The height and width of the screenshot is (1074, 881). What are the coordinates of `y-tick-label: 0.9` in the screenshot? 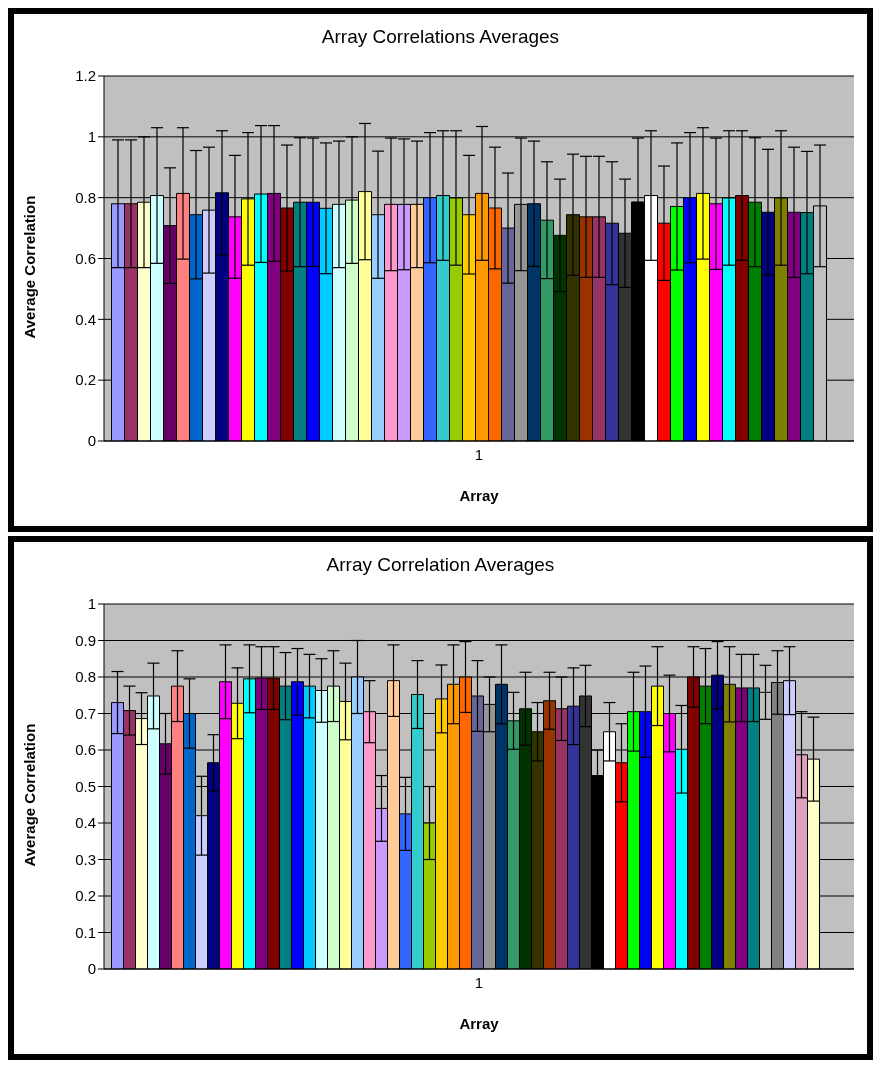 It's located at (85, 640).